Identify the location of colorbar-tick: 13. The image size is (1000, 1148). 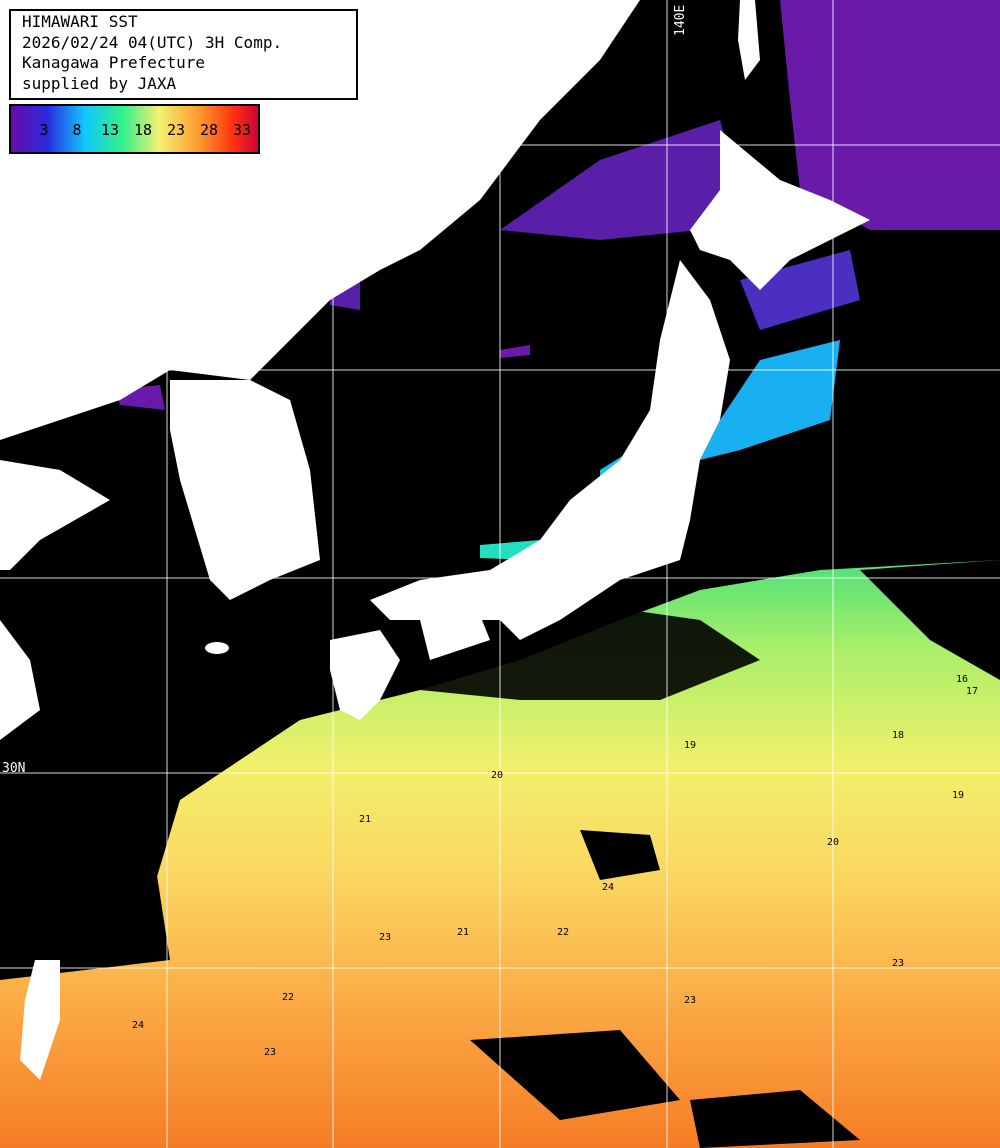
(110, 130).